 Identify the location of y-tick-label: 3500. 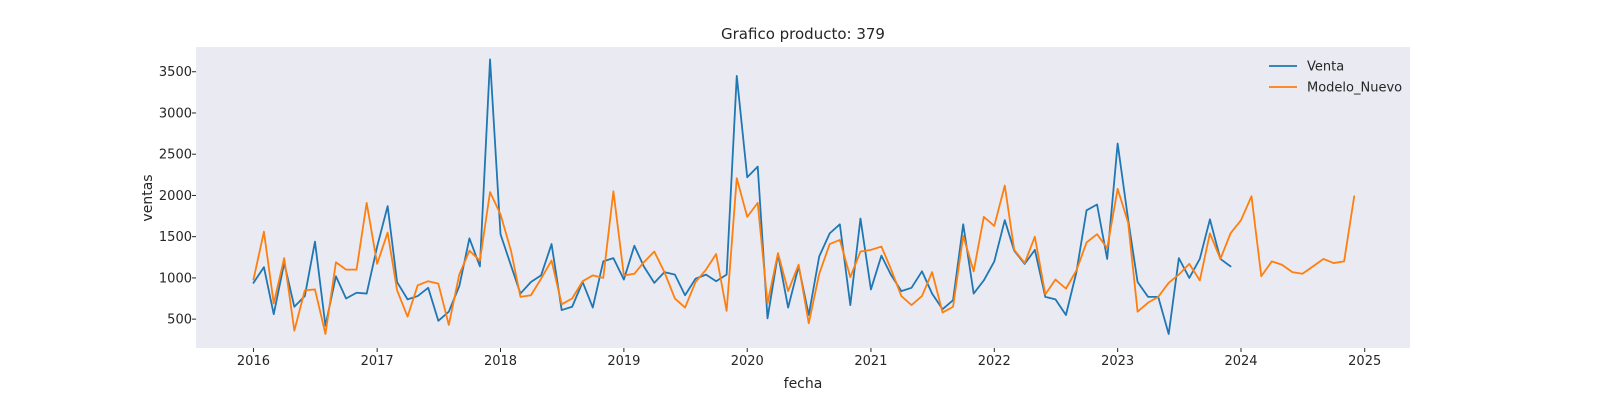
(175, 72).